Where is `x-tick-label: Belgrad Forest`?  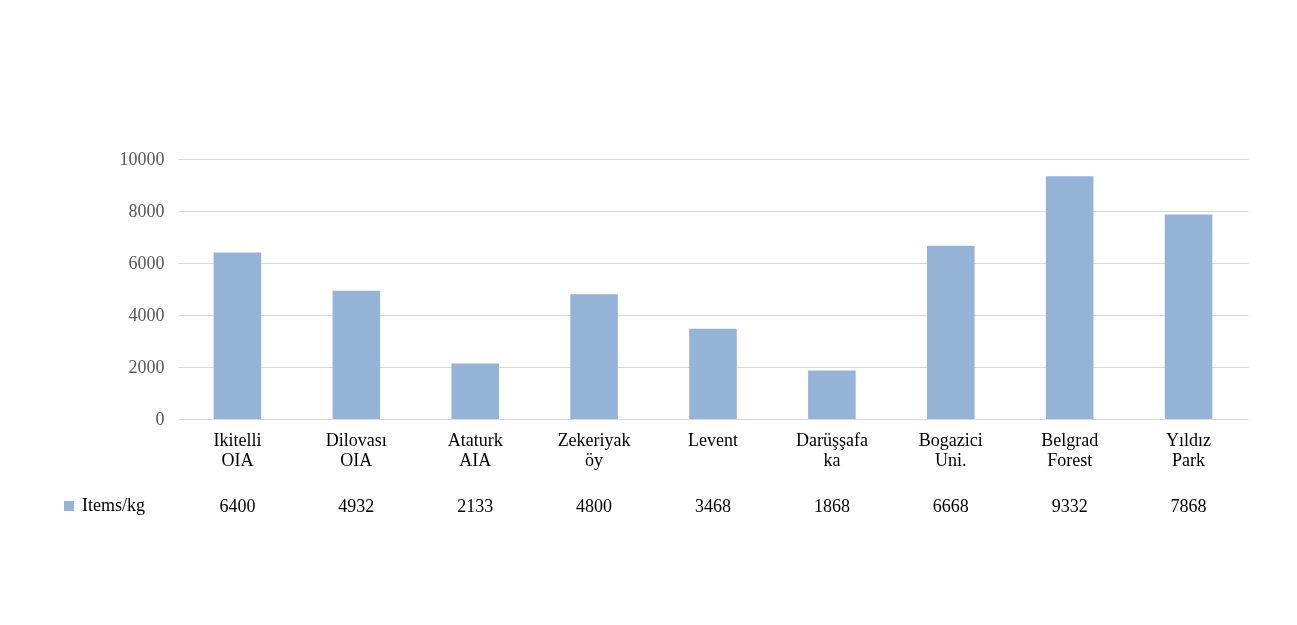
x-tick-label: Belgrad Forest is located at coordinates (1070, 449).